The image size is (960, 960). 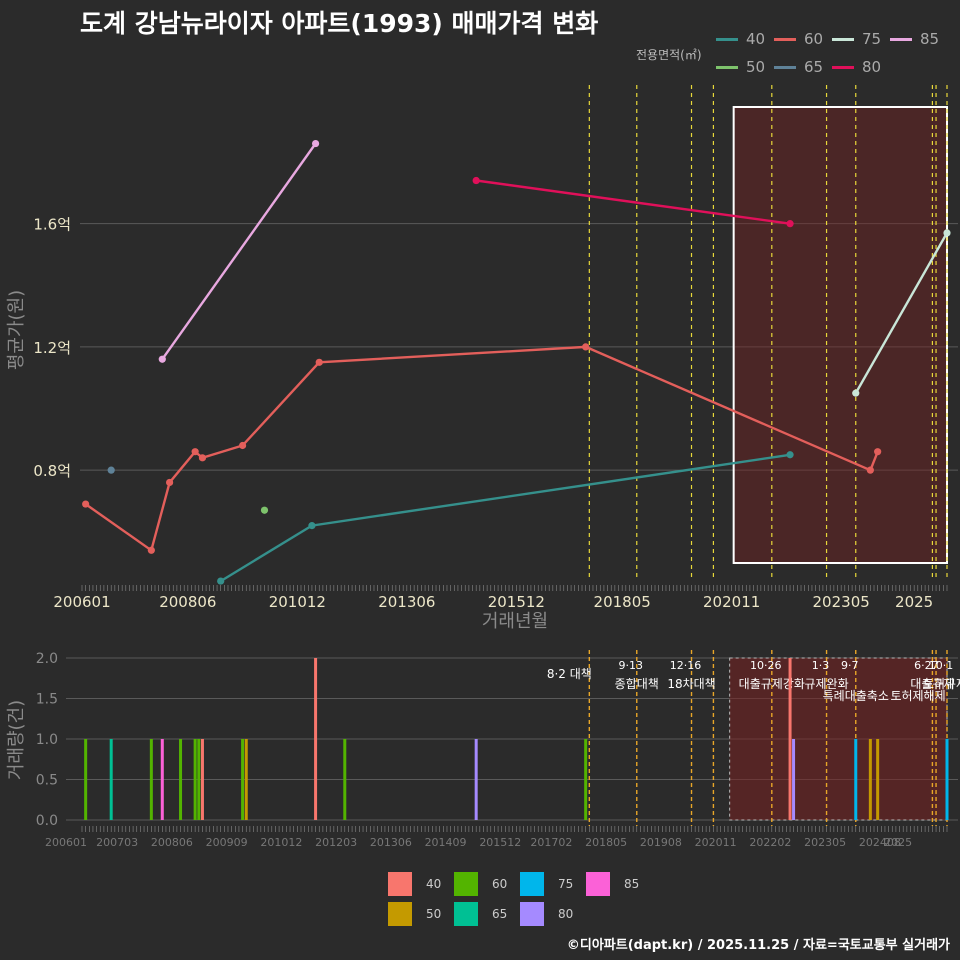 What do you see at coordinates (880, 842) in the screenshot?
I see `vol-x-tick-label: 202408` at bounding box center [880, 842].